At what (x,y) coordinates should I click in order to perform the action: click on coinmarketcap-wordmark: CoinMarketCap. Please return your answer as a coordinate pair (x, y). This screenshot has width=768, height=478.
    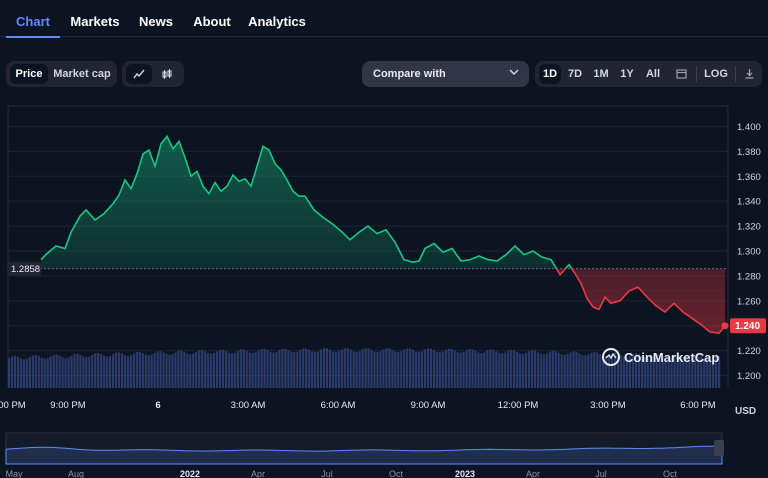
    Looking at the image, I should click on (671, 357).